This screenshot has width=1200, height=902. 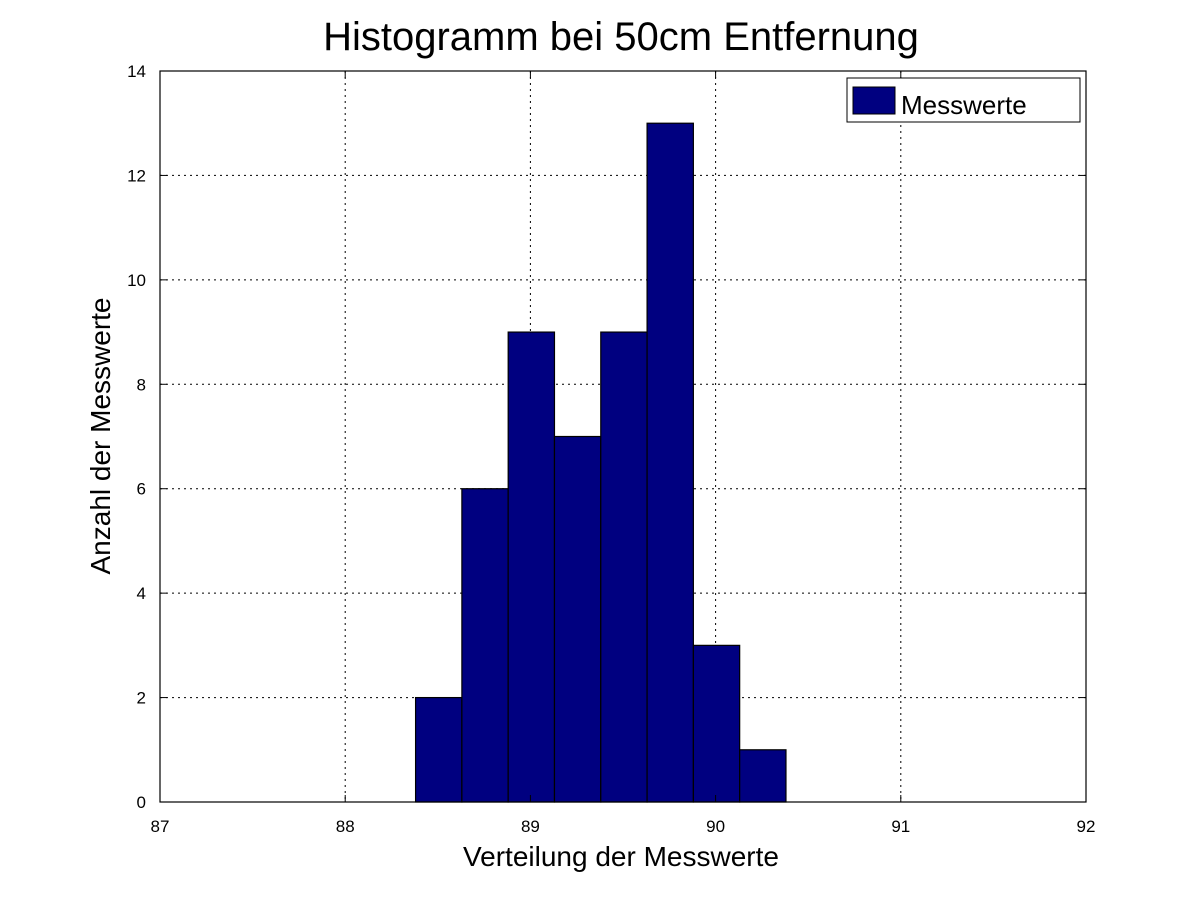 What do you see at coordinates (621, 37) in the screenshot?
I see `chart-title: Histogramm bei 50cm Entfernung` at bounding box center [621, 37].